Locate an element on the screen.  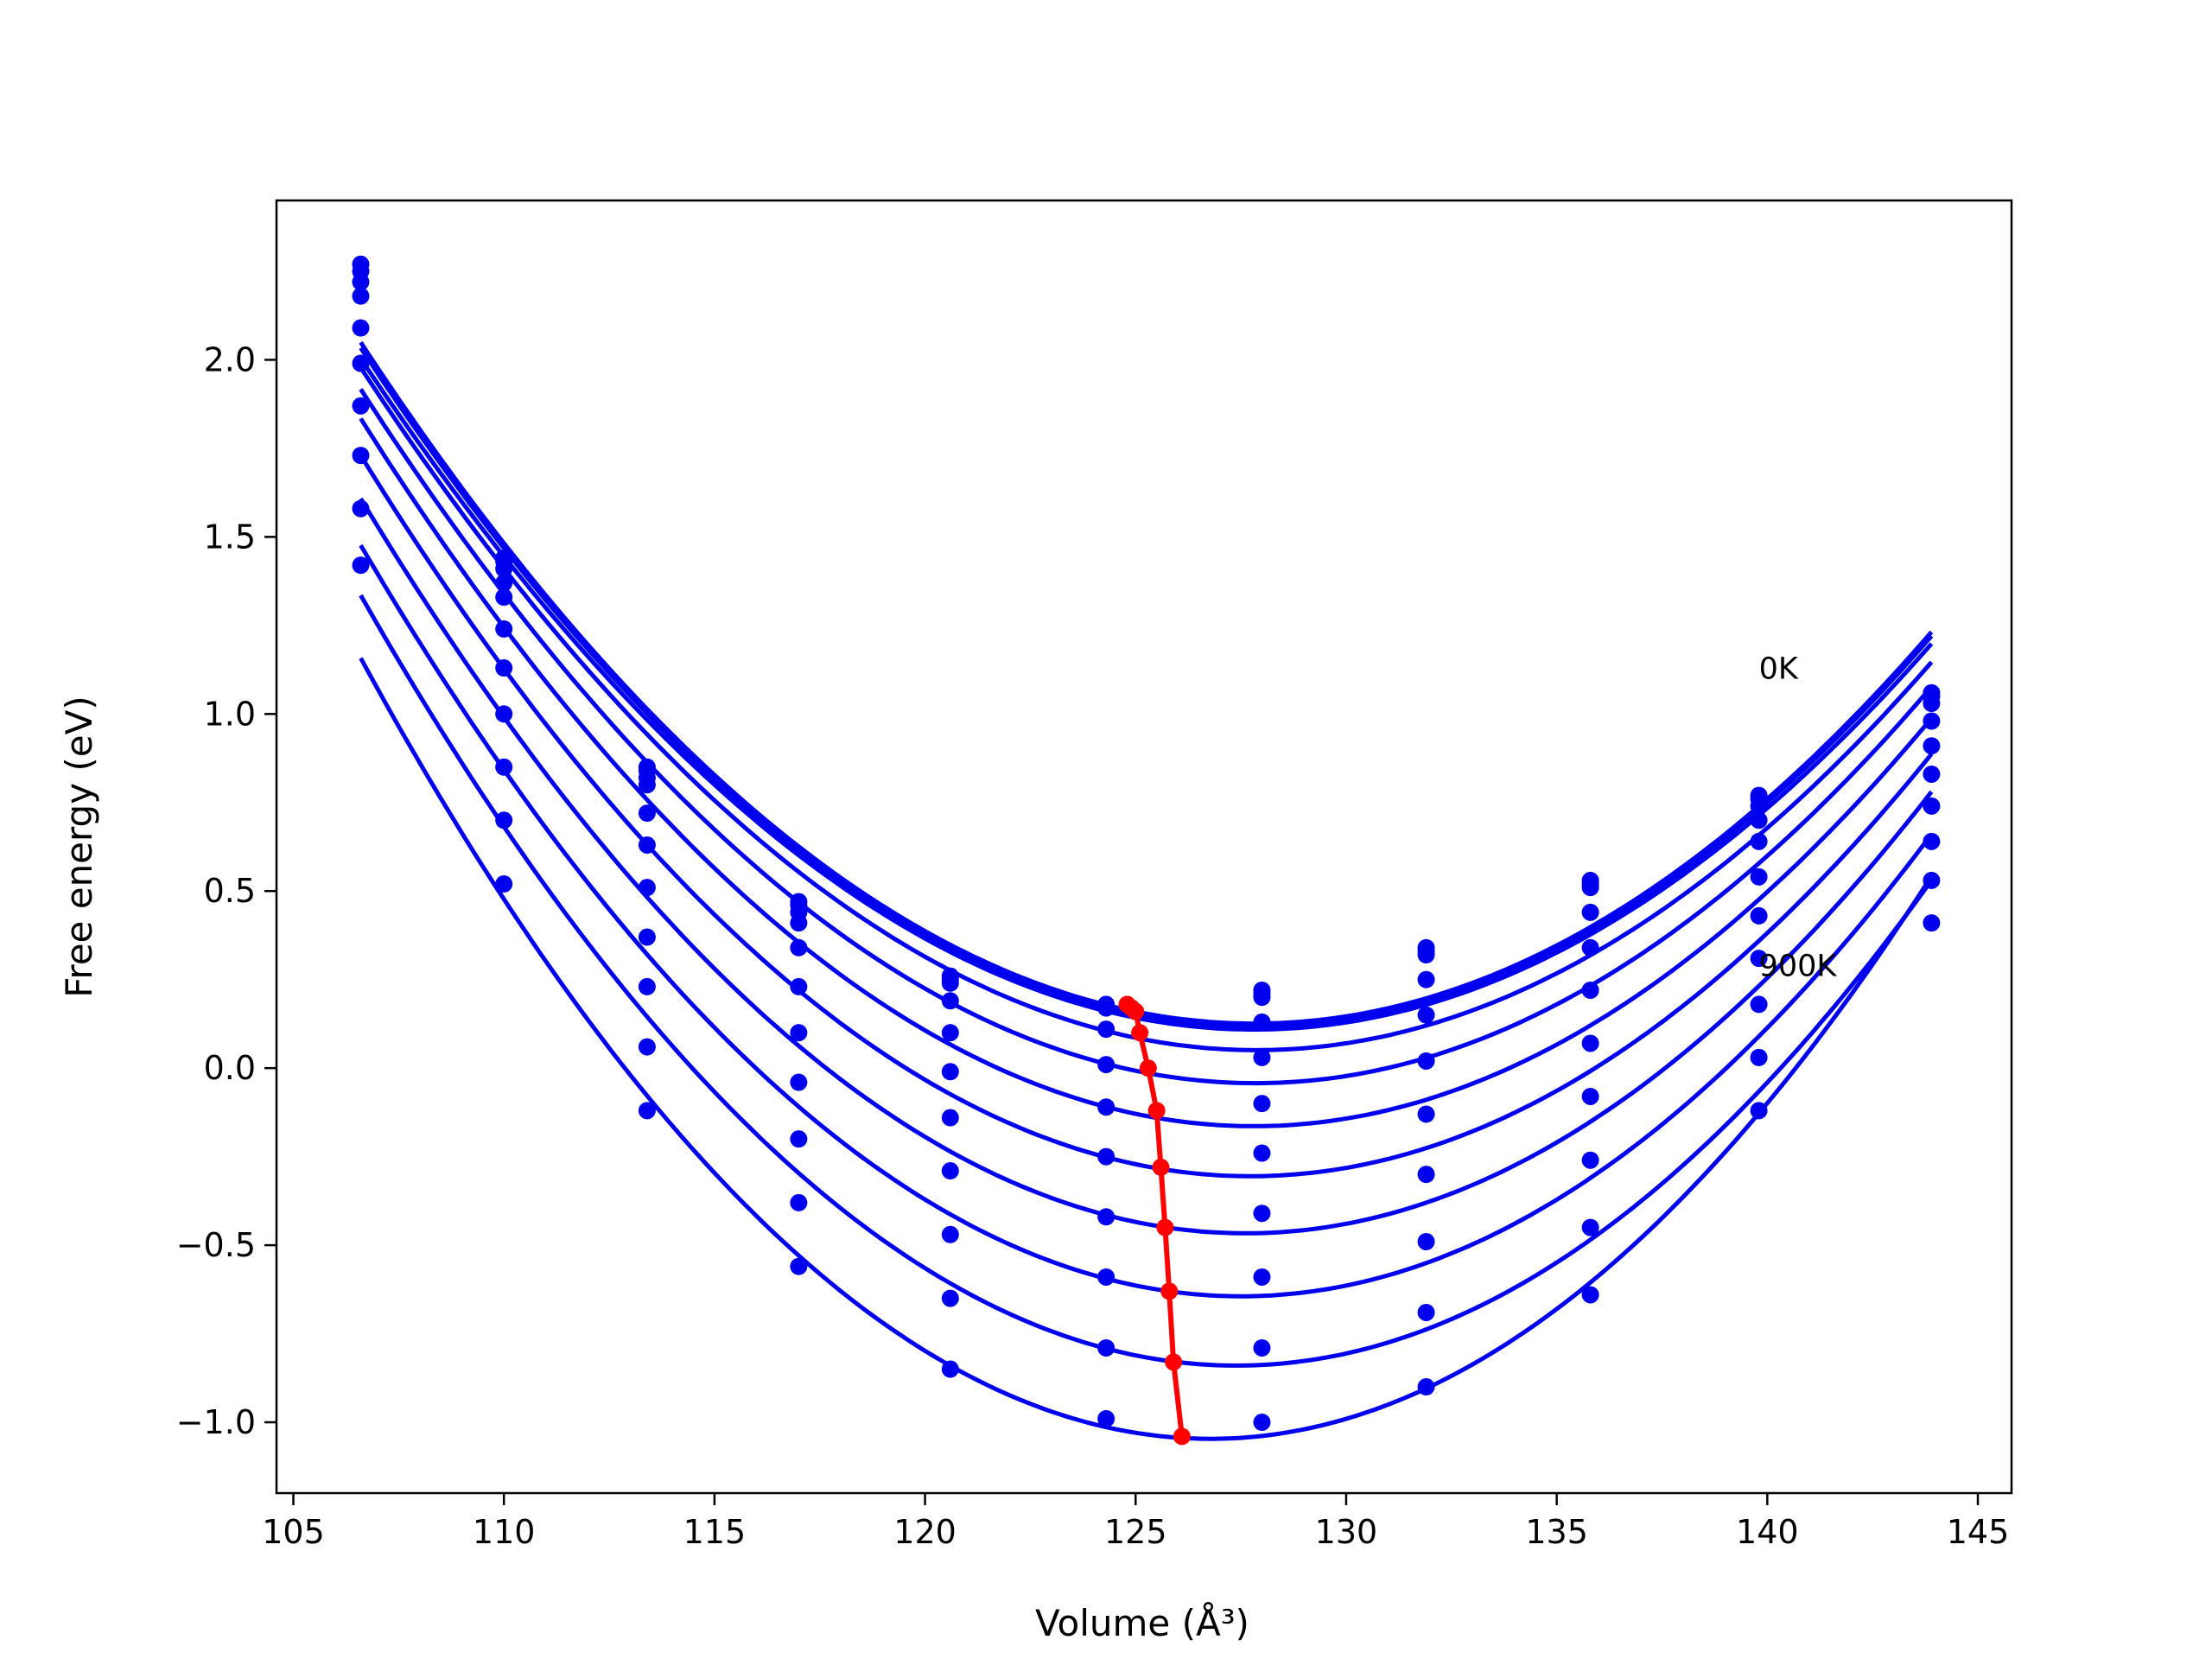
x-tick-label: 130 is located at coordinates (1346, 1532).